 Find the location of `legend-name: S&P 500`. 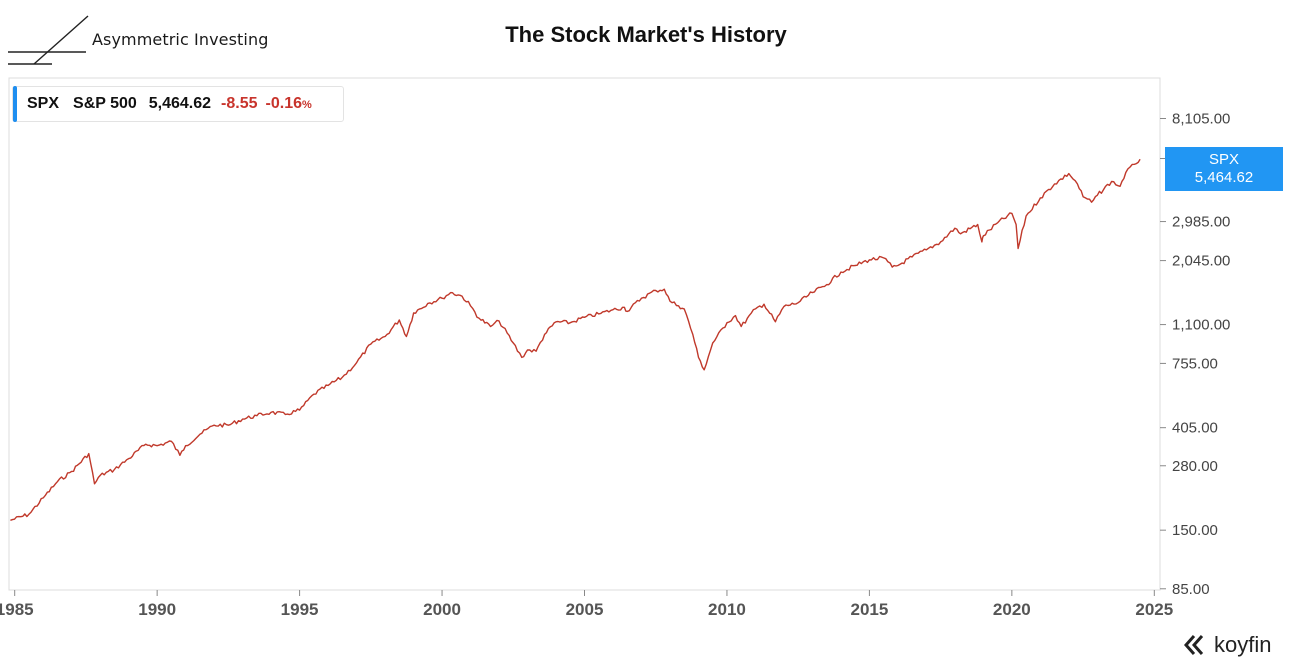

legend-name: S&P 500 is located at coordinates (105, 103).